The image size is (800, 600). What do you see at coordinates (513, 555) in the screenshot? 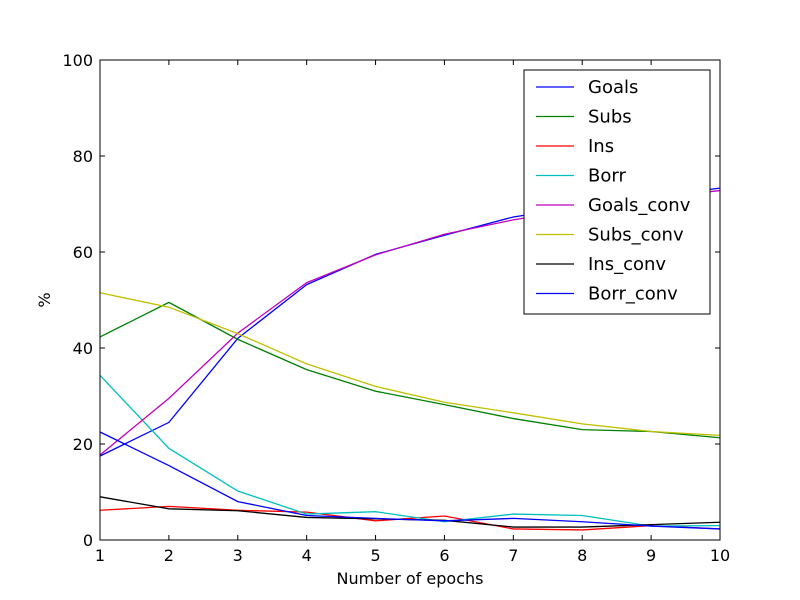
I see `x-tick-label: 7` at bounding box center [513, 555].